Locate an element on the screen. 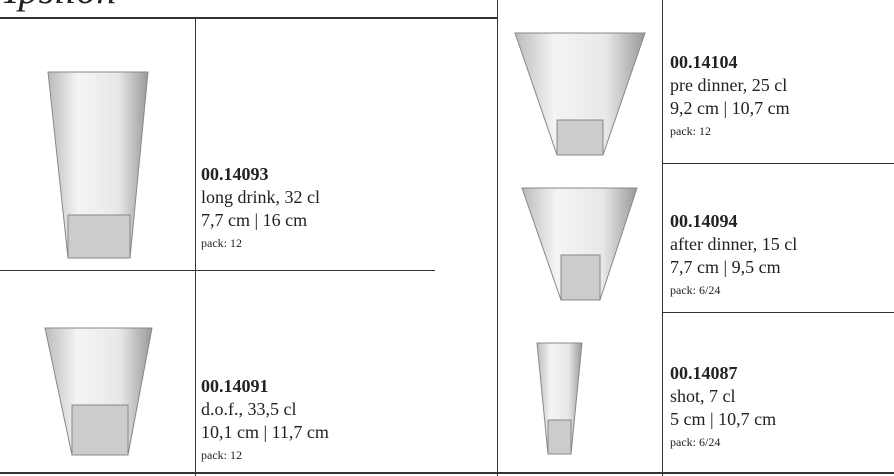 This screenshot has width=894, height=476. code: 00.14091 is located at coordinates (235, 386).